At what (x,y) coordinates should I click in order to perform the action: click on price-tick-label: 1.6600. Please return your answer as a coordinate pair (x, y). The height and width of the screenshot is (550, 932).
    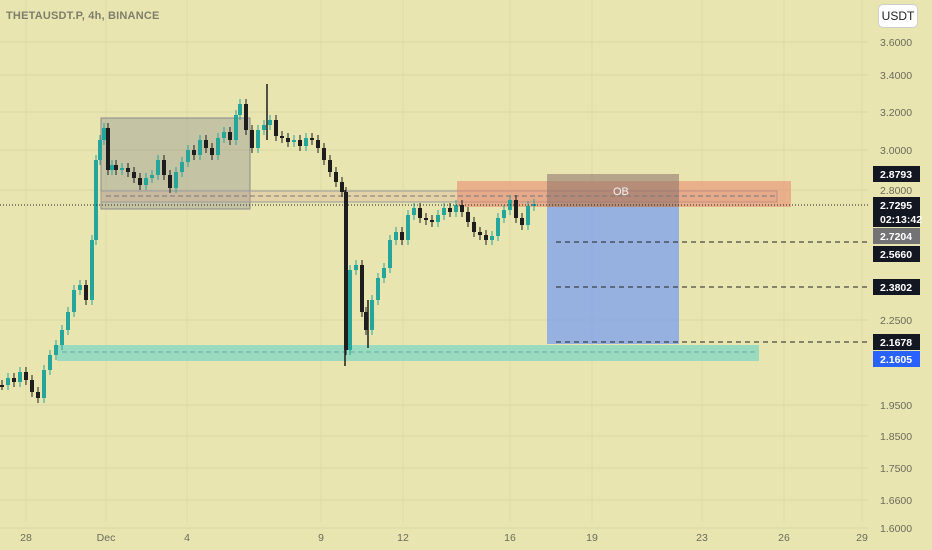
    Looking at the image, I should click on (896, 501).